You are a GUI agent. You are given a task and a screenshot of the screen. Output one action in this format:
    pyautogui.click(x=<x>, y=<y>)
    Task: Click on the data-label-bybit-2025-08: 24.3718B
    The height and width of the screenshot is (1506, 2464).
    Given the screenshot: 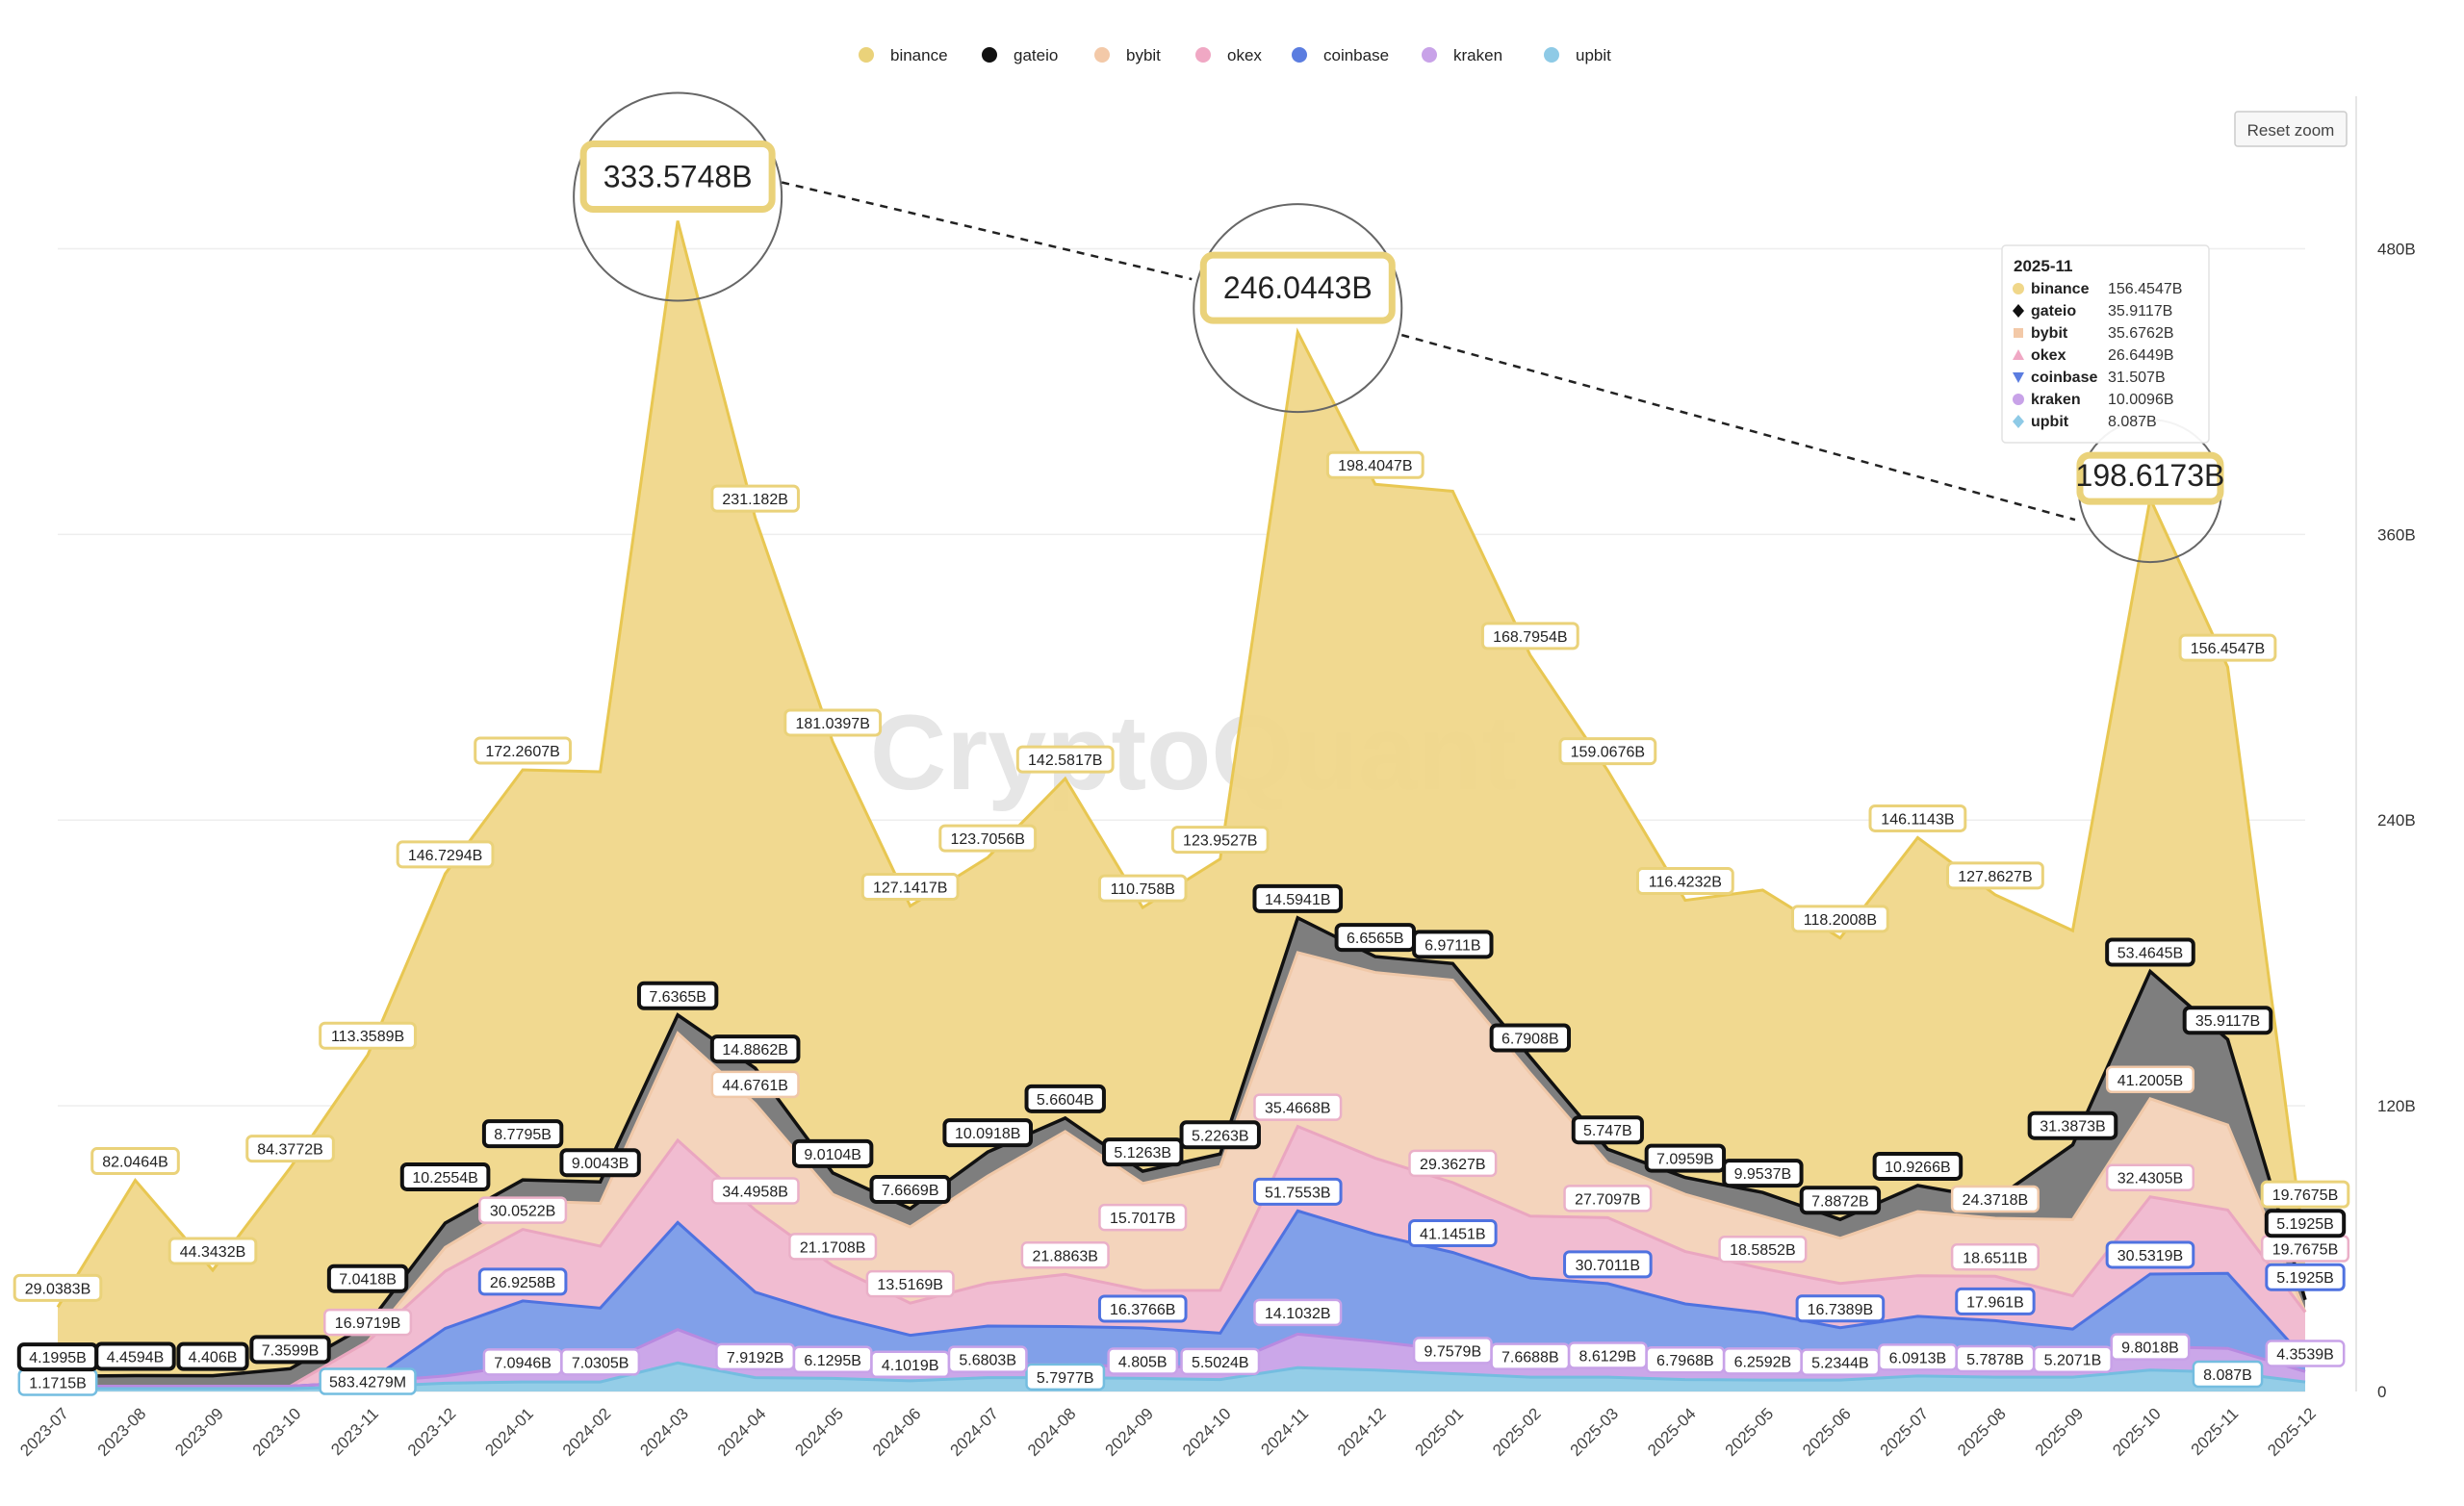 What is the action you would take?
    pyautogui.click(x=1995, y=1199)
    